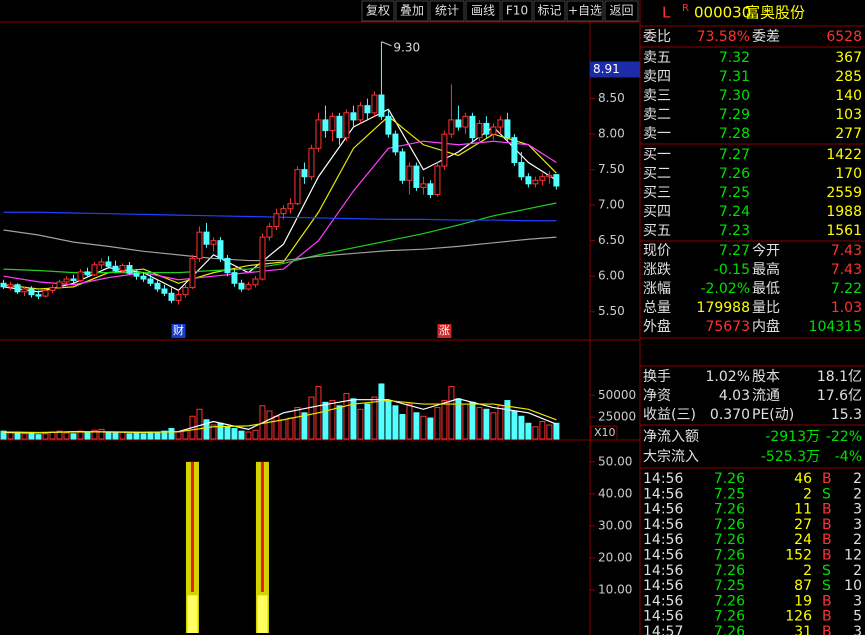 The height and width of the screenshot is (635, 865). What do you see at coordinates (848, 134) in the screenshot?
I see `quote-cell: 277` at bounding box center [848, 134].